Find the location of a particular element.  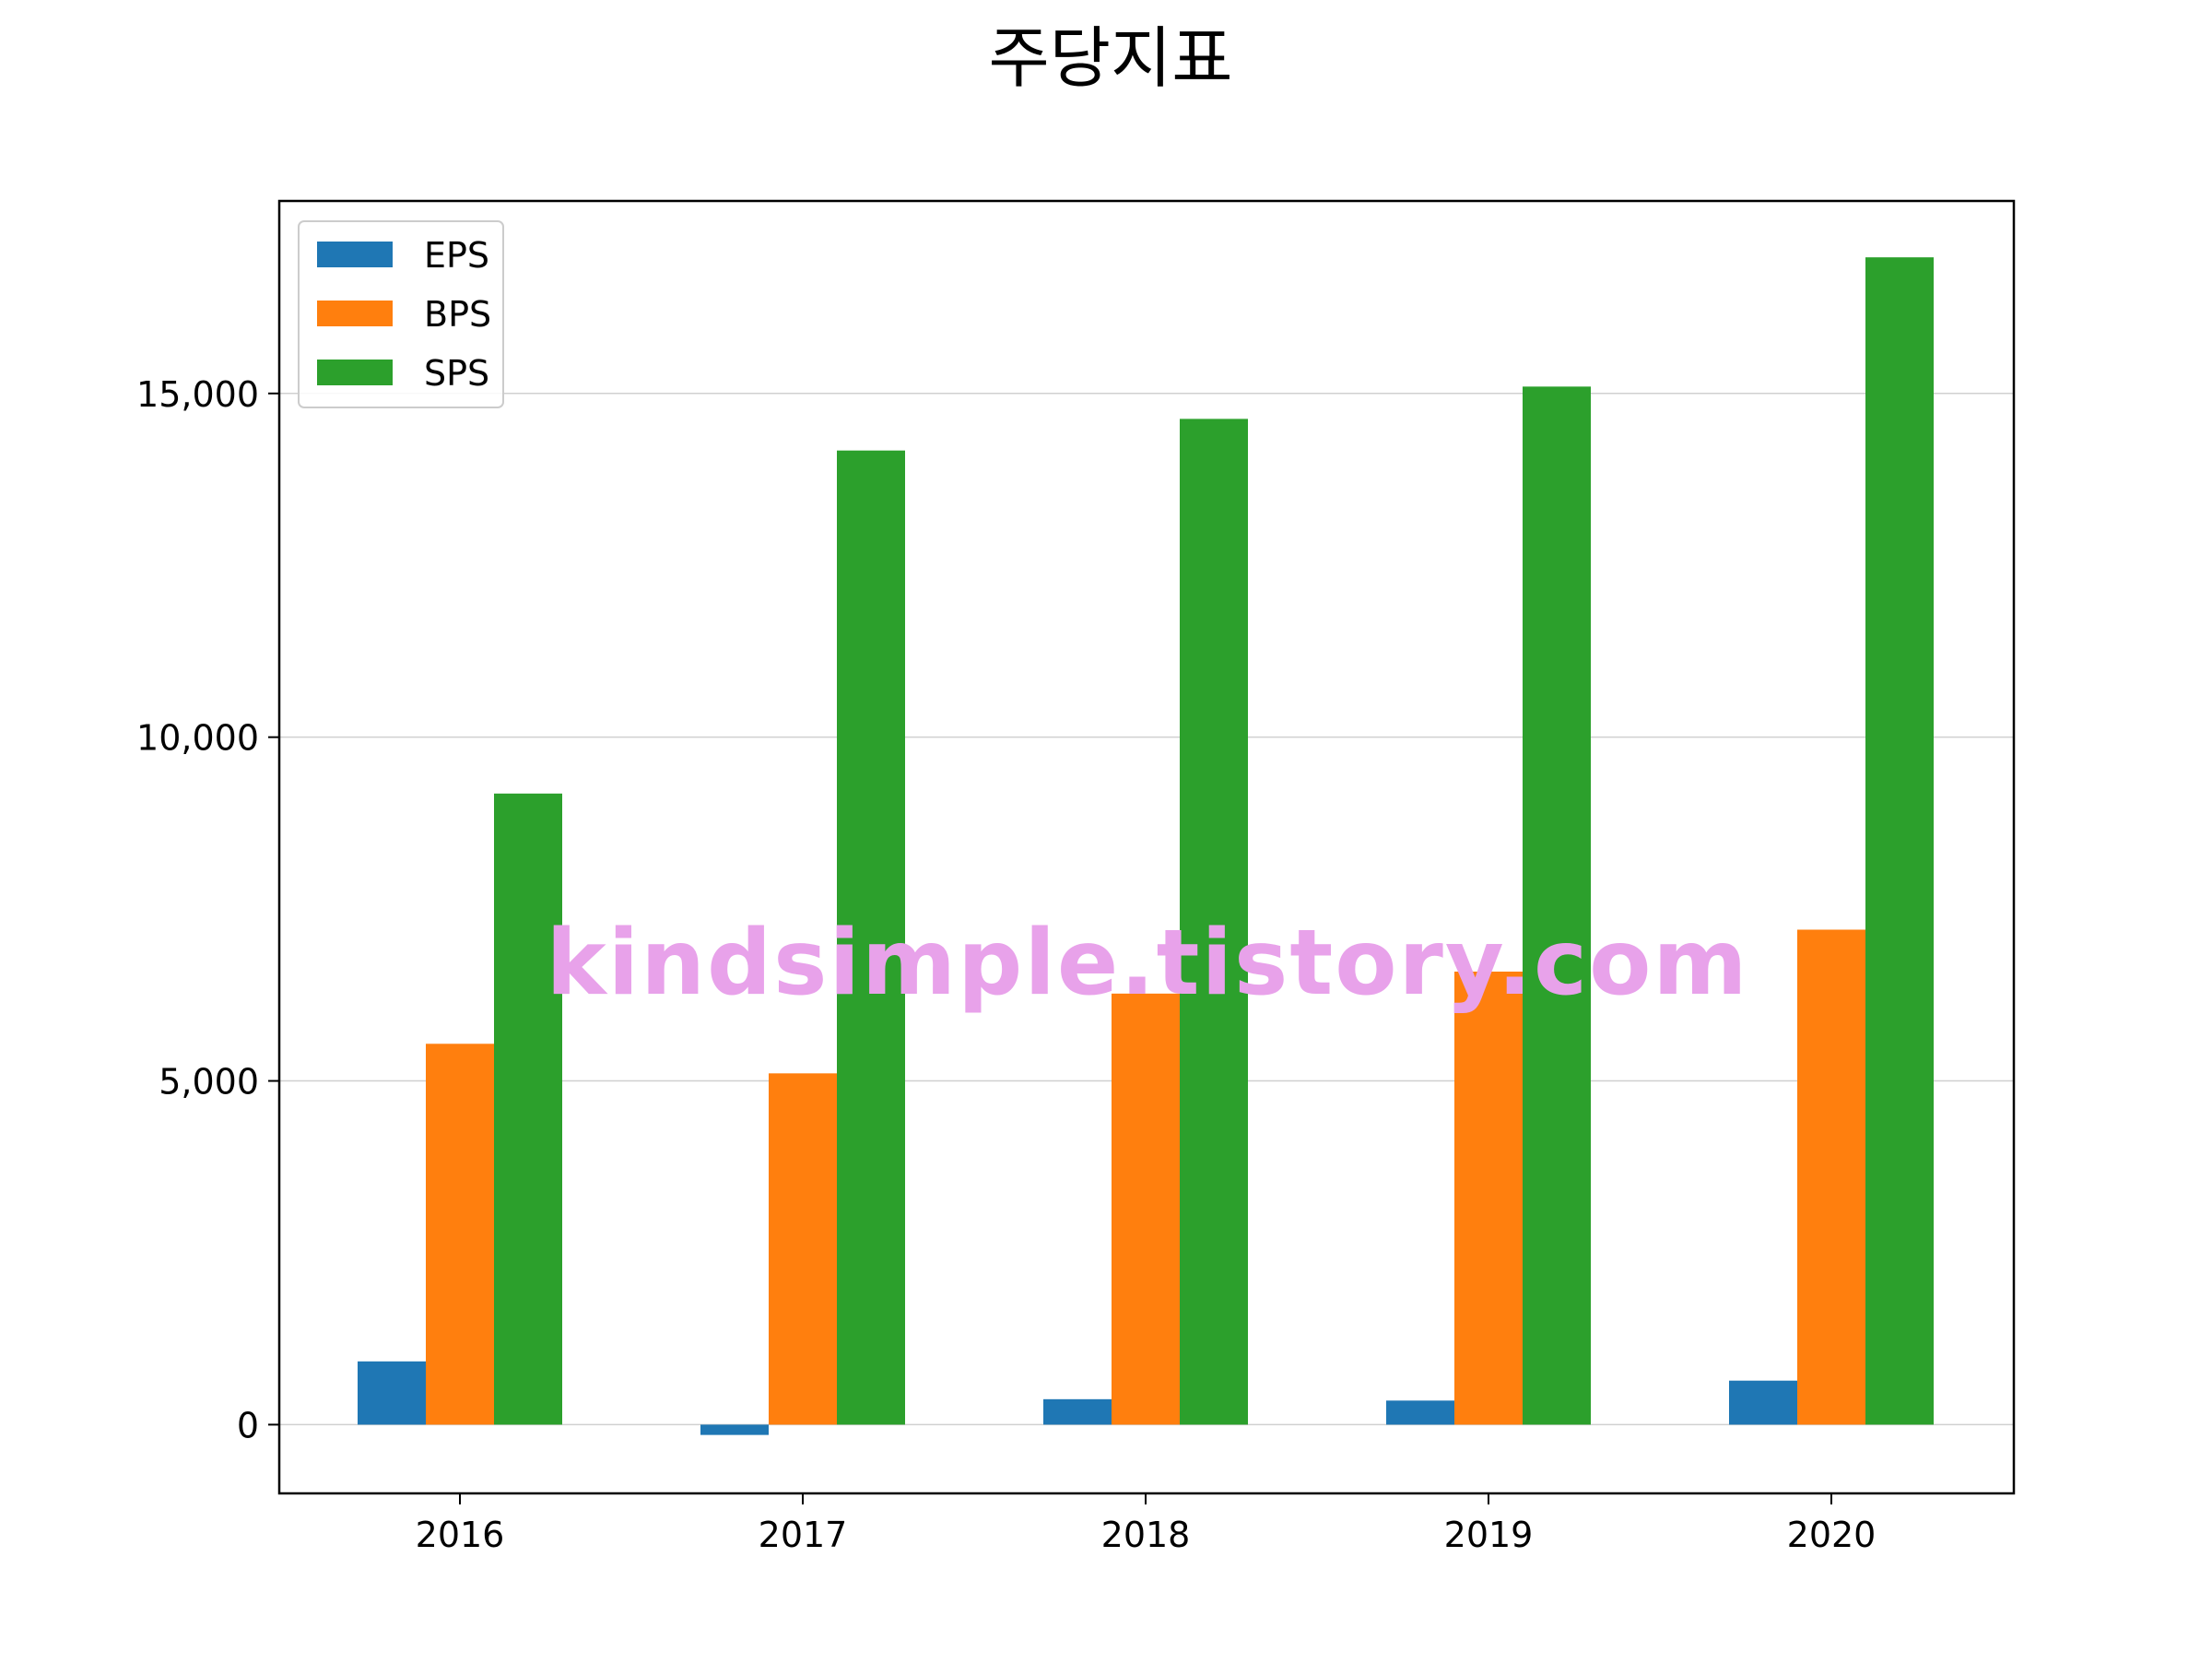

legend-swatch-bps is located at coordinates (355, 313).